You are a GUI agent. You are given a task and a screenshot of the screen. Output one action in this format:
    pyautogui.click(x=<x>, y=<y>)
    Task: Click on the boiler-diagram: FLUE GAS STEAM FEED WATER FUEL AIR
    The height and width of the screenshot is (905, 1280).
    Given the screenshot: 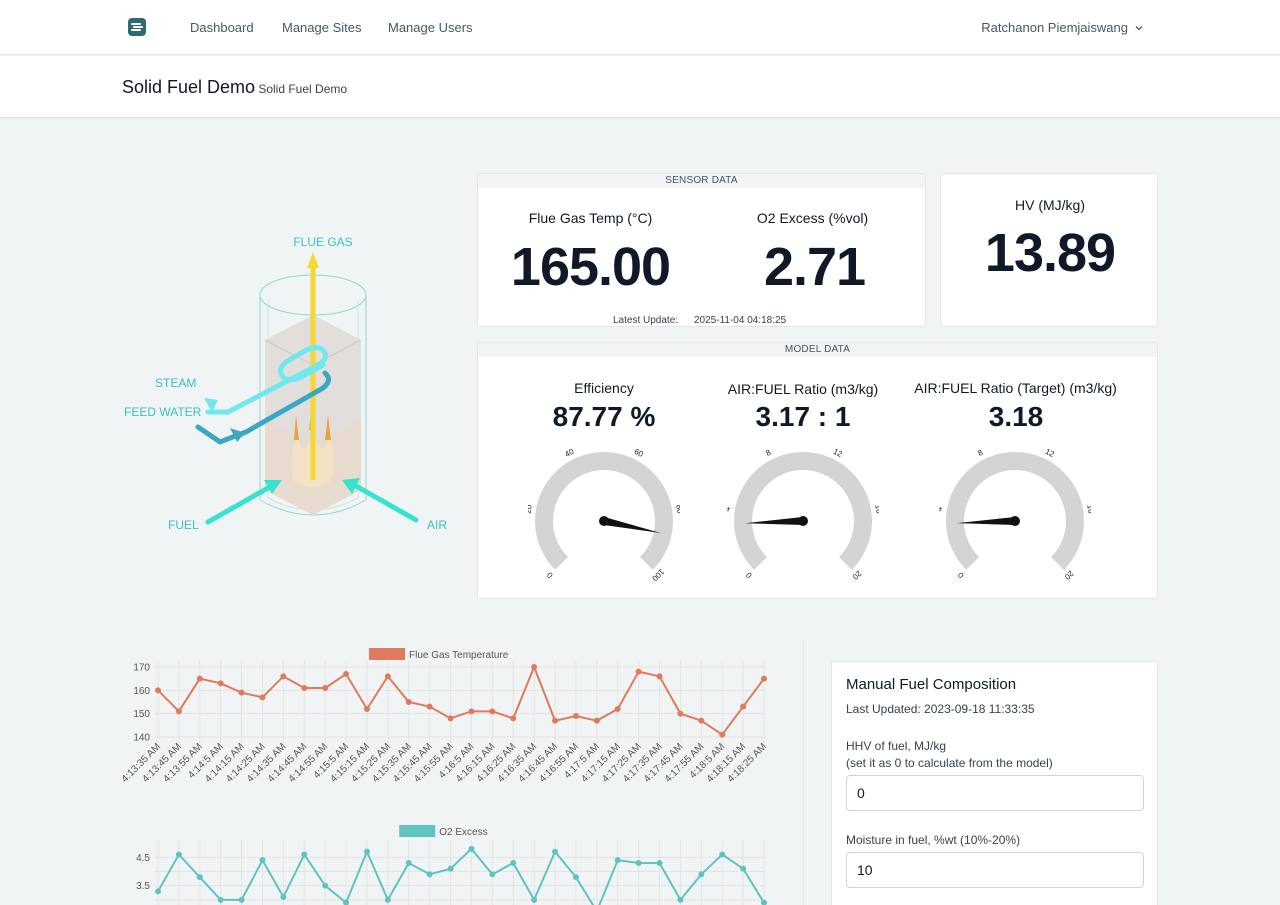 What is the action you would take?
    pyautogui.click(x=285, y=383)
    